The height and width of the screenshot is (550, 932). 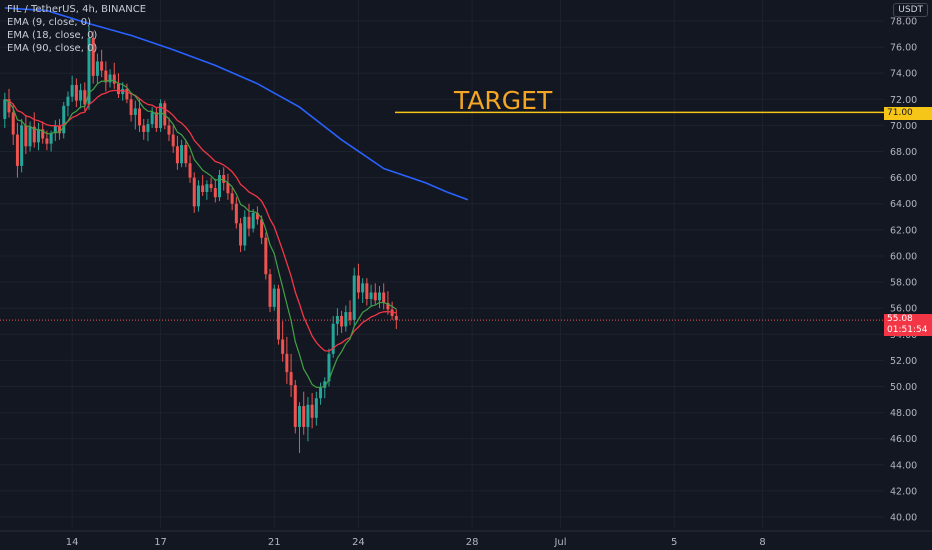 I want to click on time-tick-label: 8, so click(x=762, y=542).